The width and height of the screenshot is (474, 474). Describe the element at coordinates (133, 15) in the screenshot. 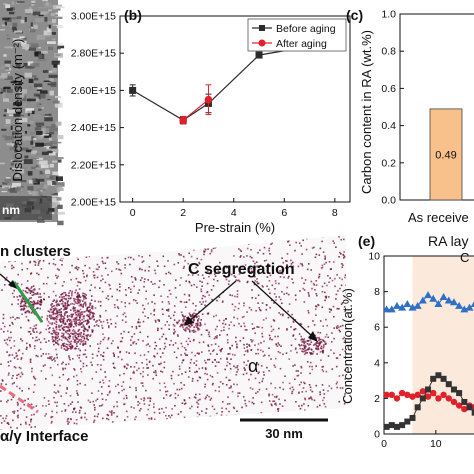

I see `panel-label-b: (b)` at that location.